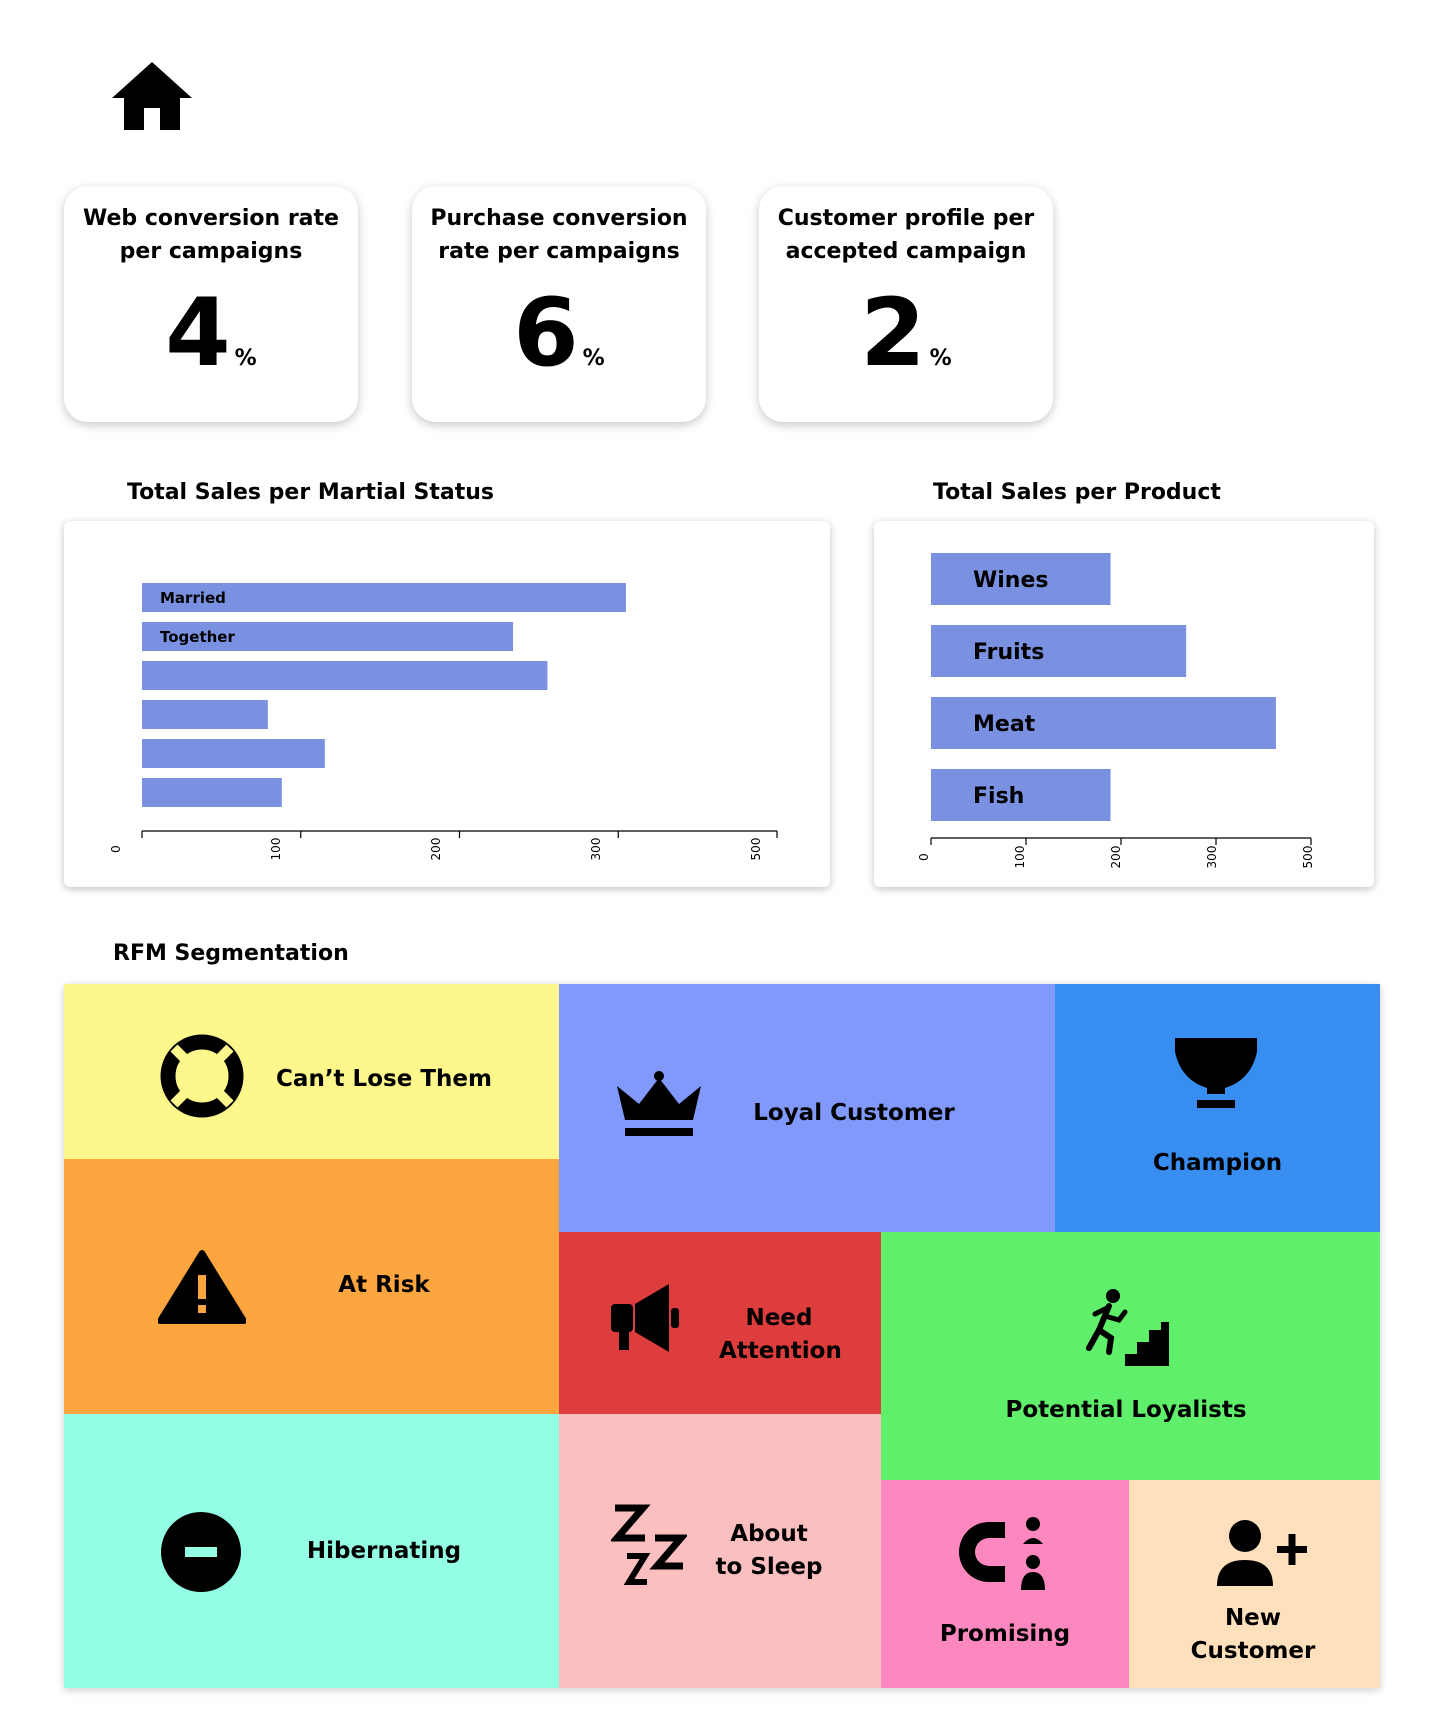 The width and height of the screenshot is (1440, 1735). I want to click on segment-label: Hibernating, so click(384, 1551).